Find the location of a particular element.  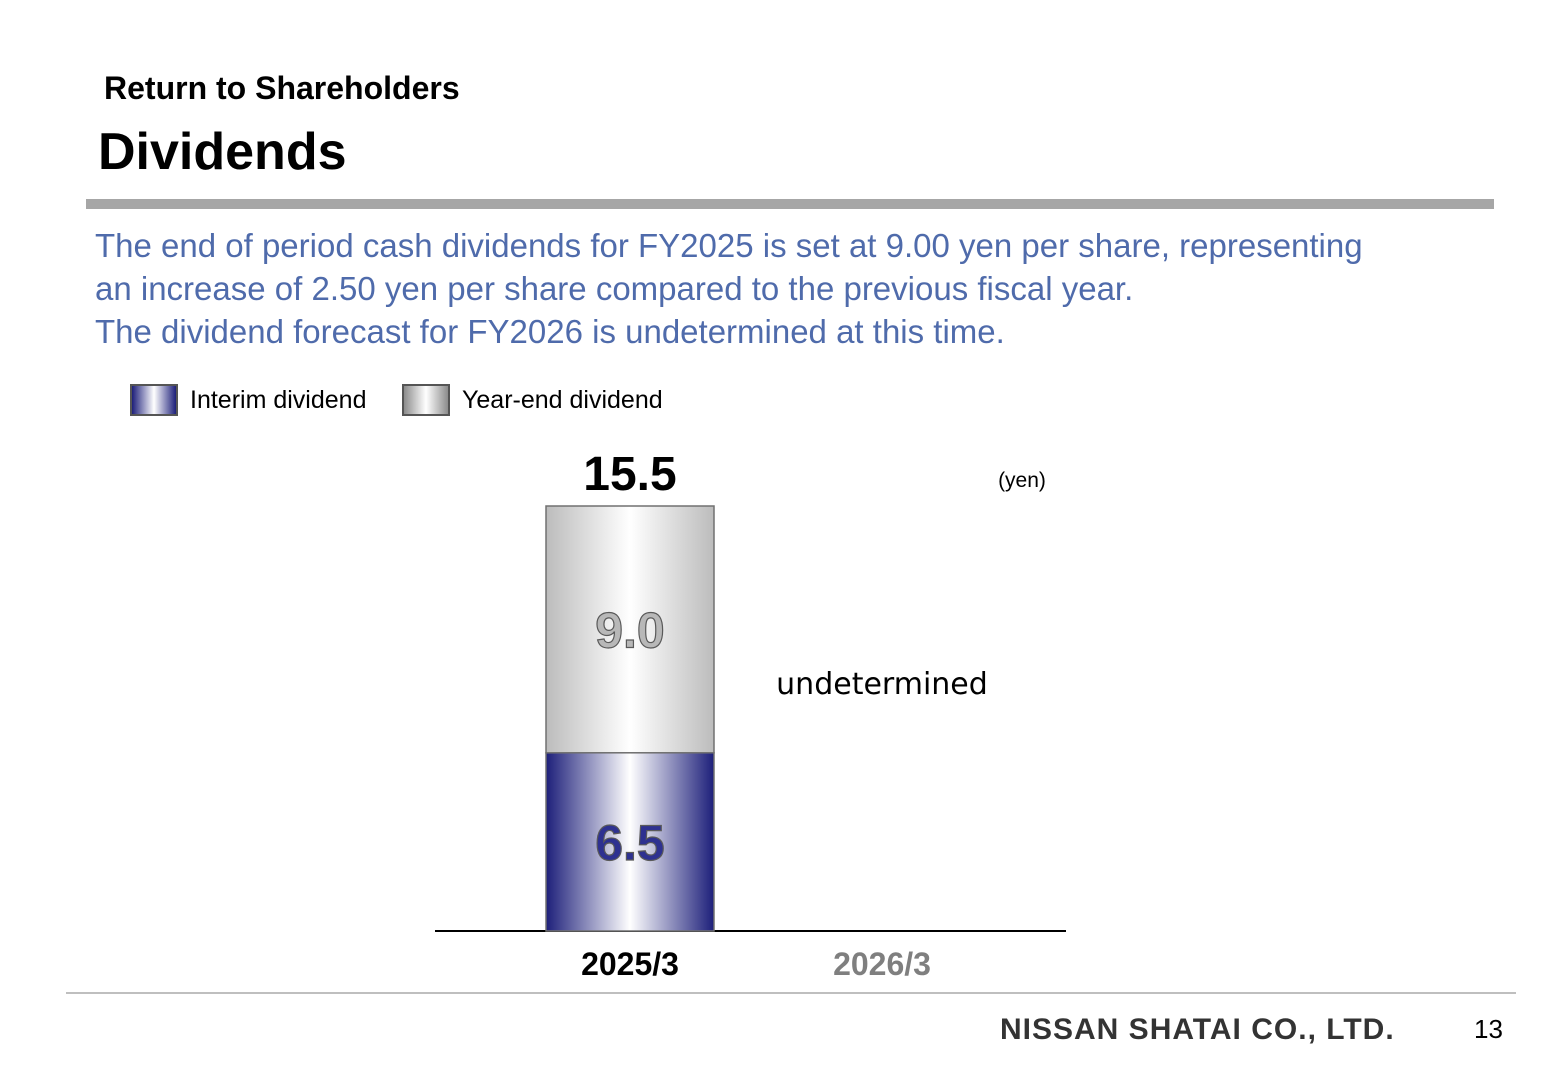

page-number: 13 is located at coordinates (1488, 1029).